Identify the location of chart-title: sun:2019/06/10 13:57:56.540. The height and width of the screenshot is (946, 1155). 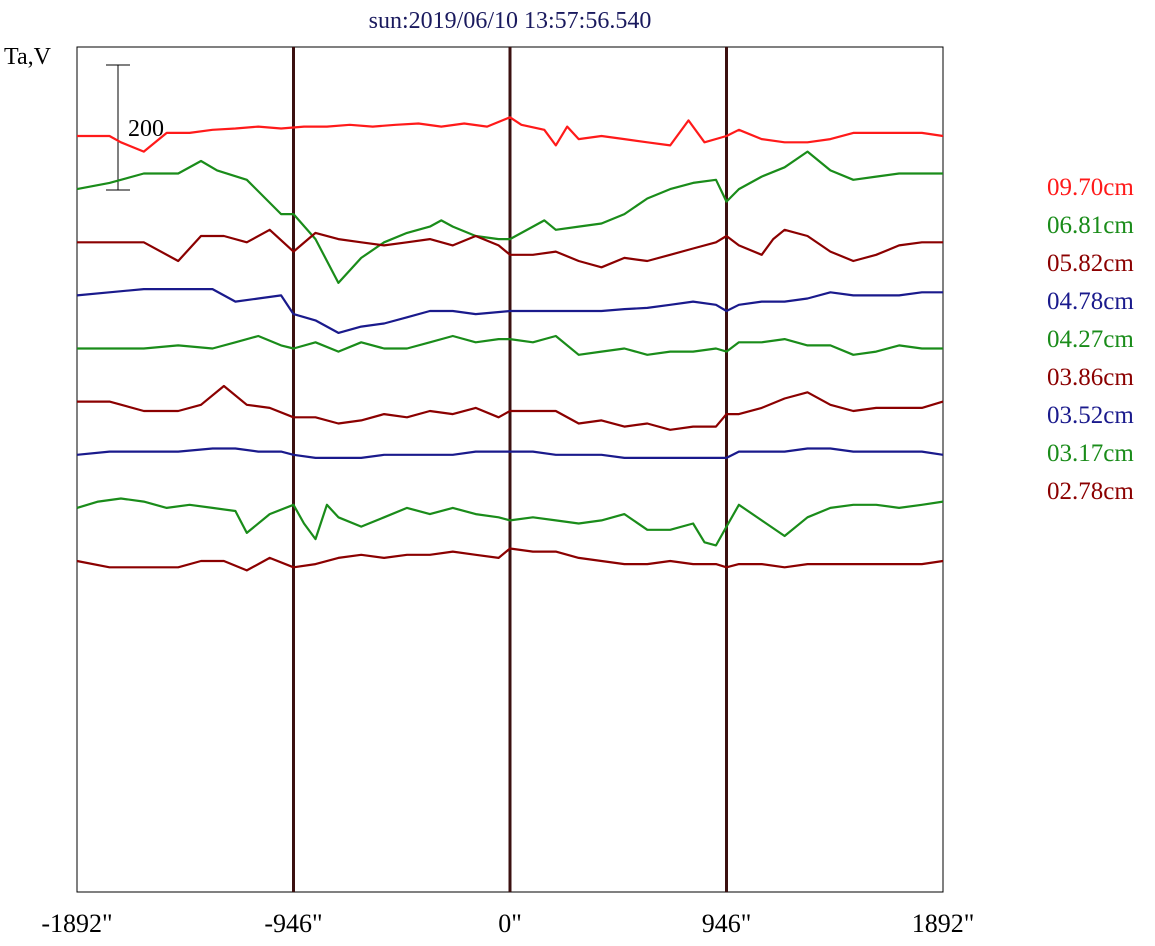
(510, 21).